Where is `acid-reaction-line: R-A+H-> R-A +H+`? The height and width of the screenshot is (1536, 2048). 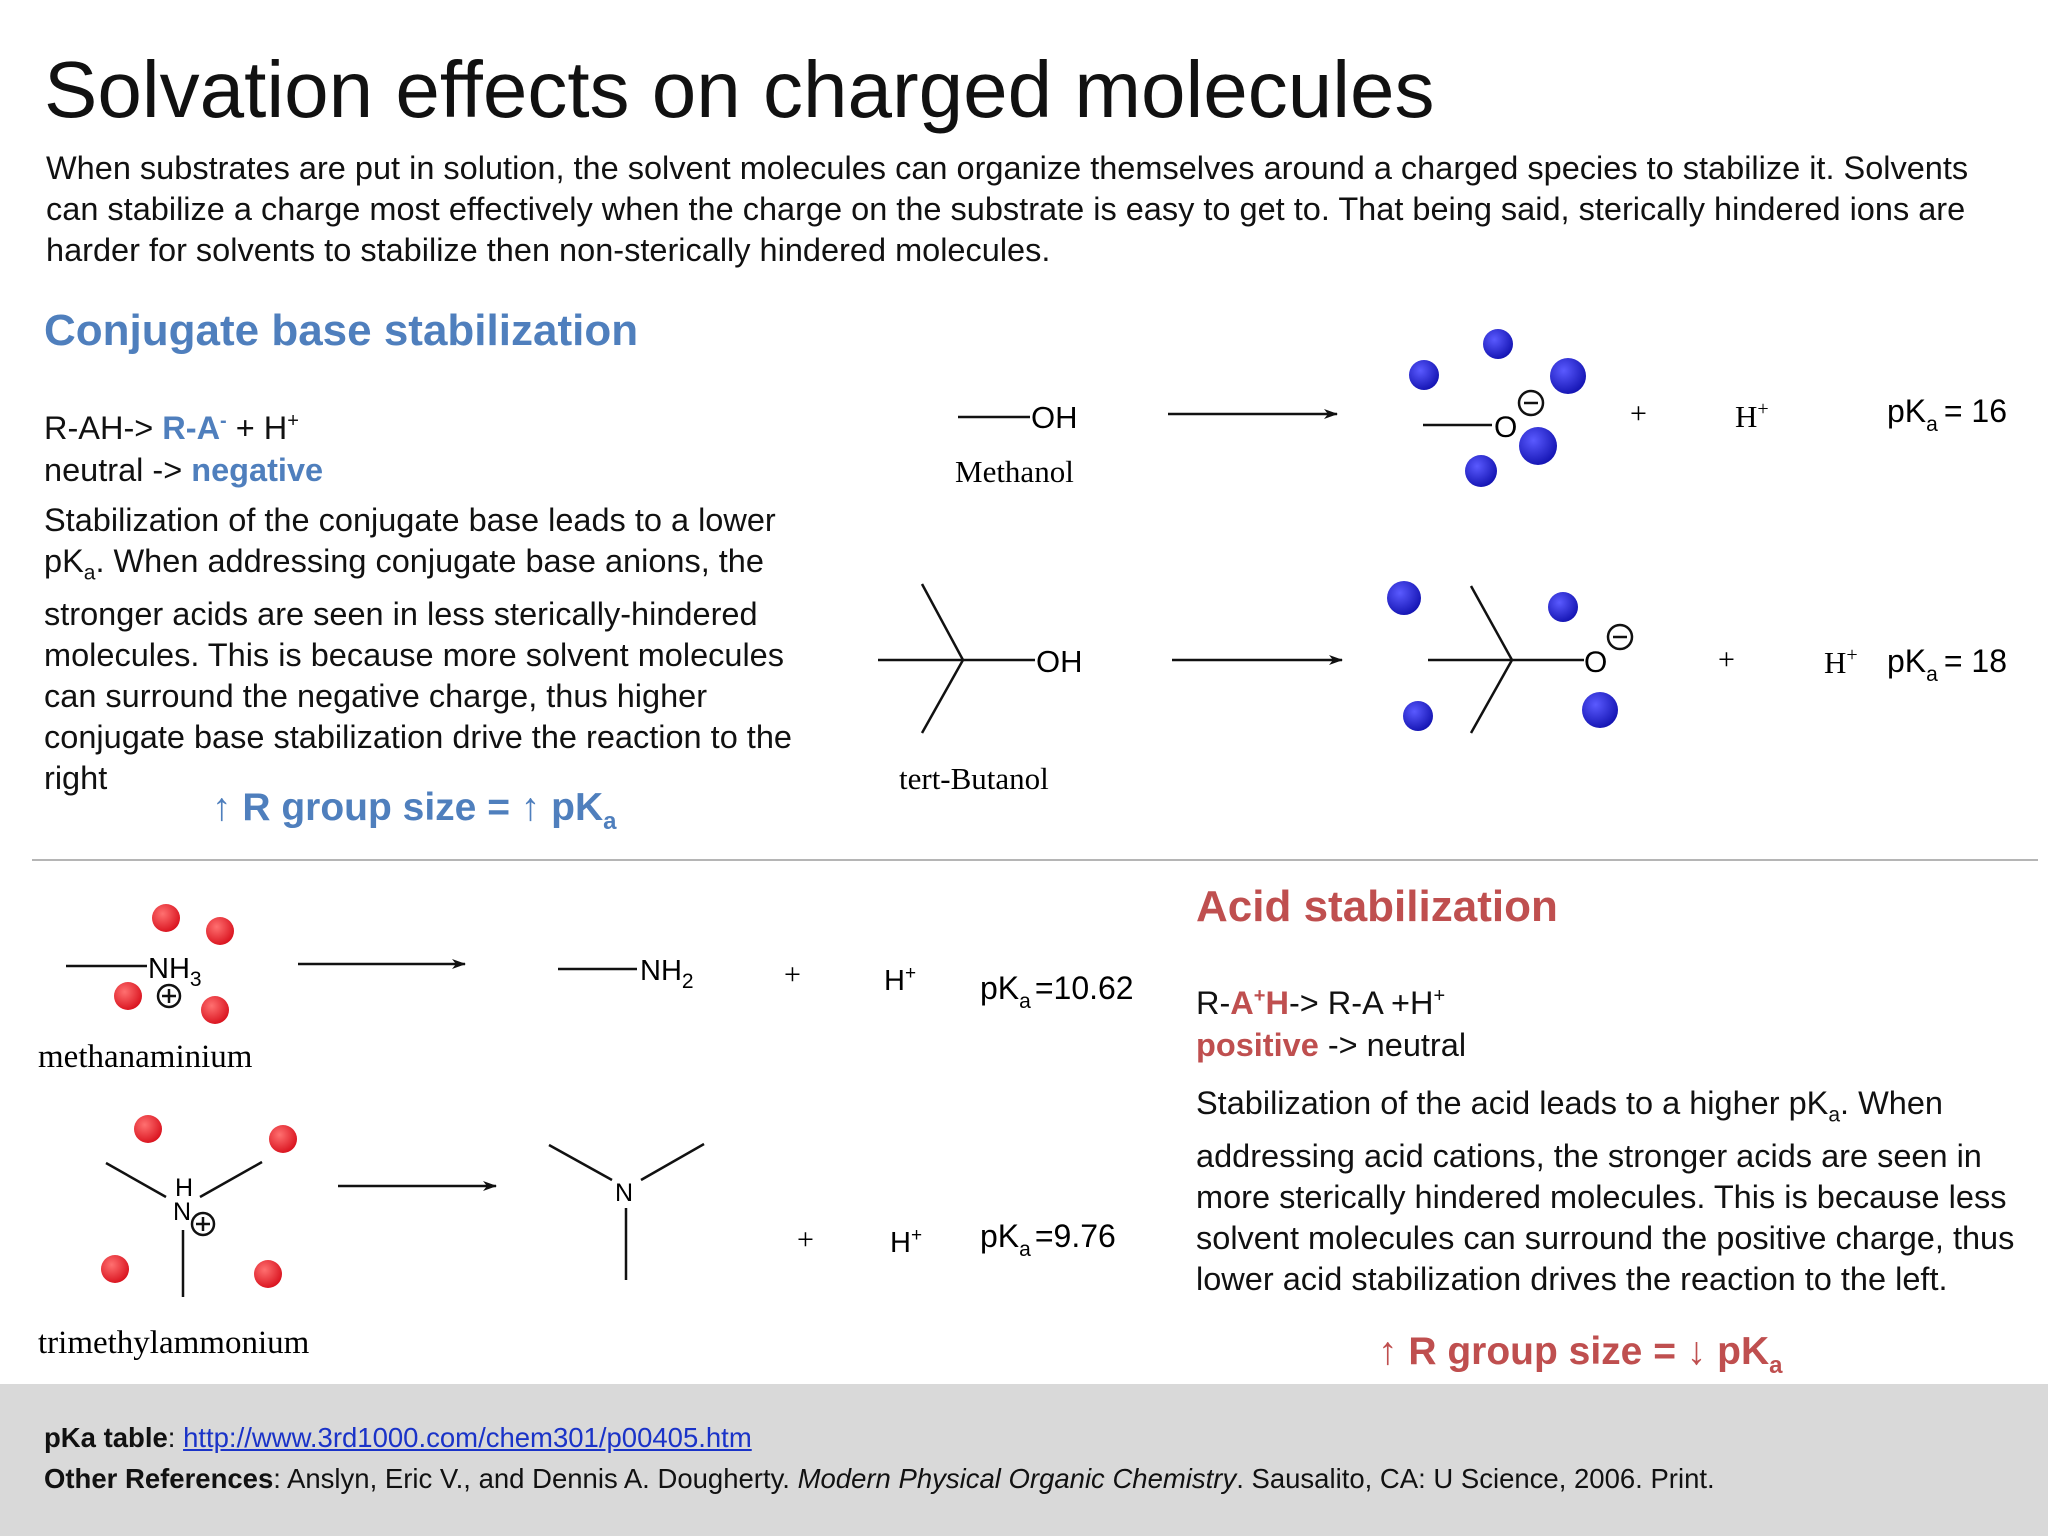
acid-reaction-line: R-A+H-> R-A +H+ is located at coordinates (1331, 999).